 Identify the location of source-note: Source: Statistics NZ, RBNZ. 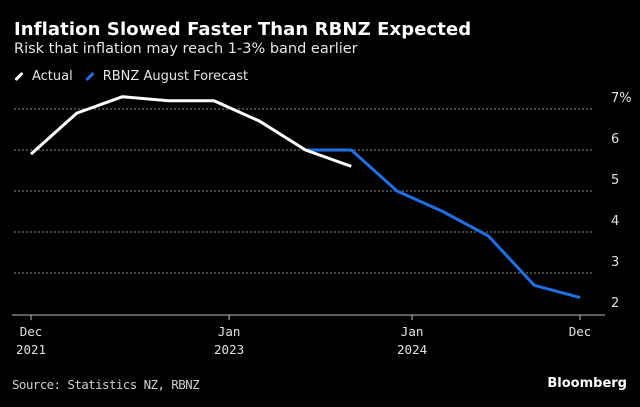
(106, 384).